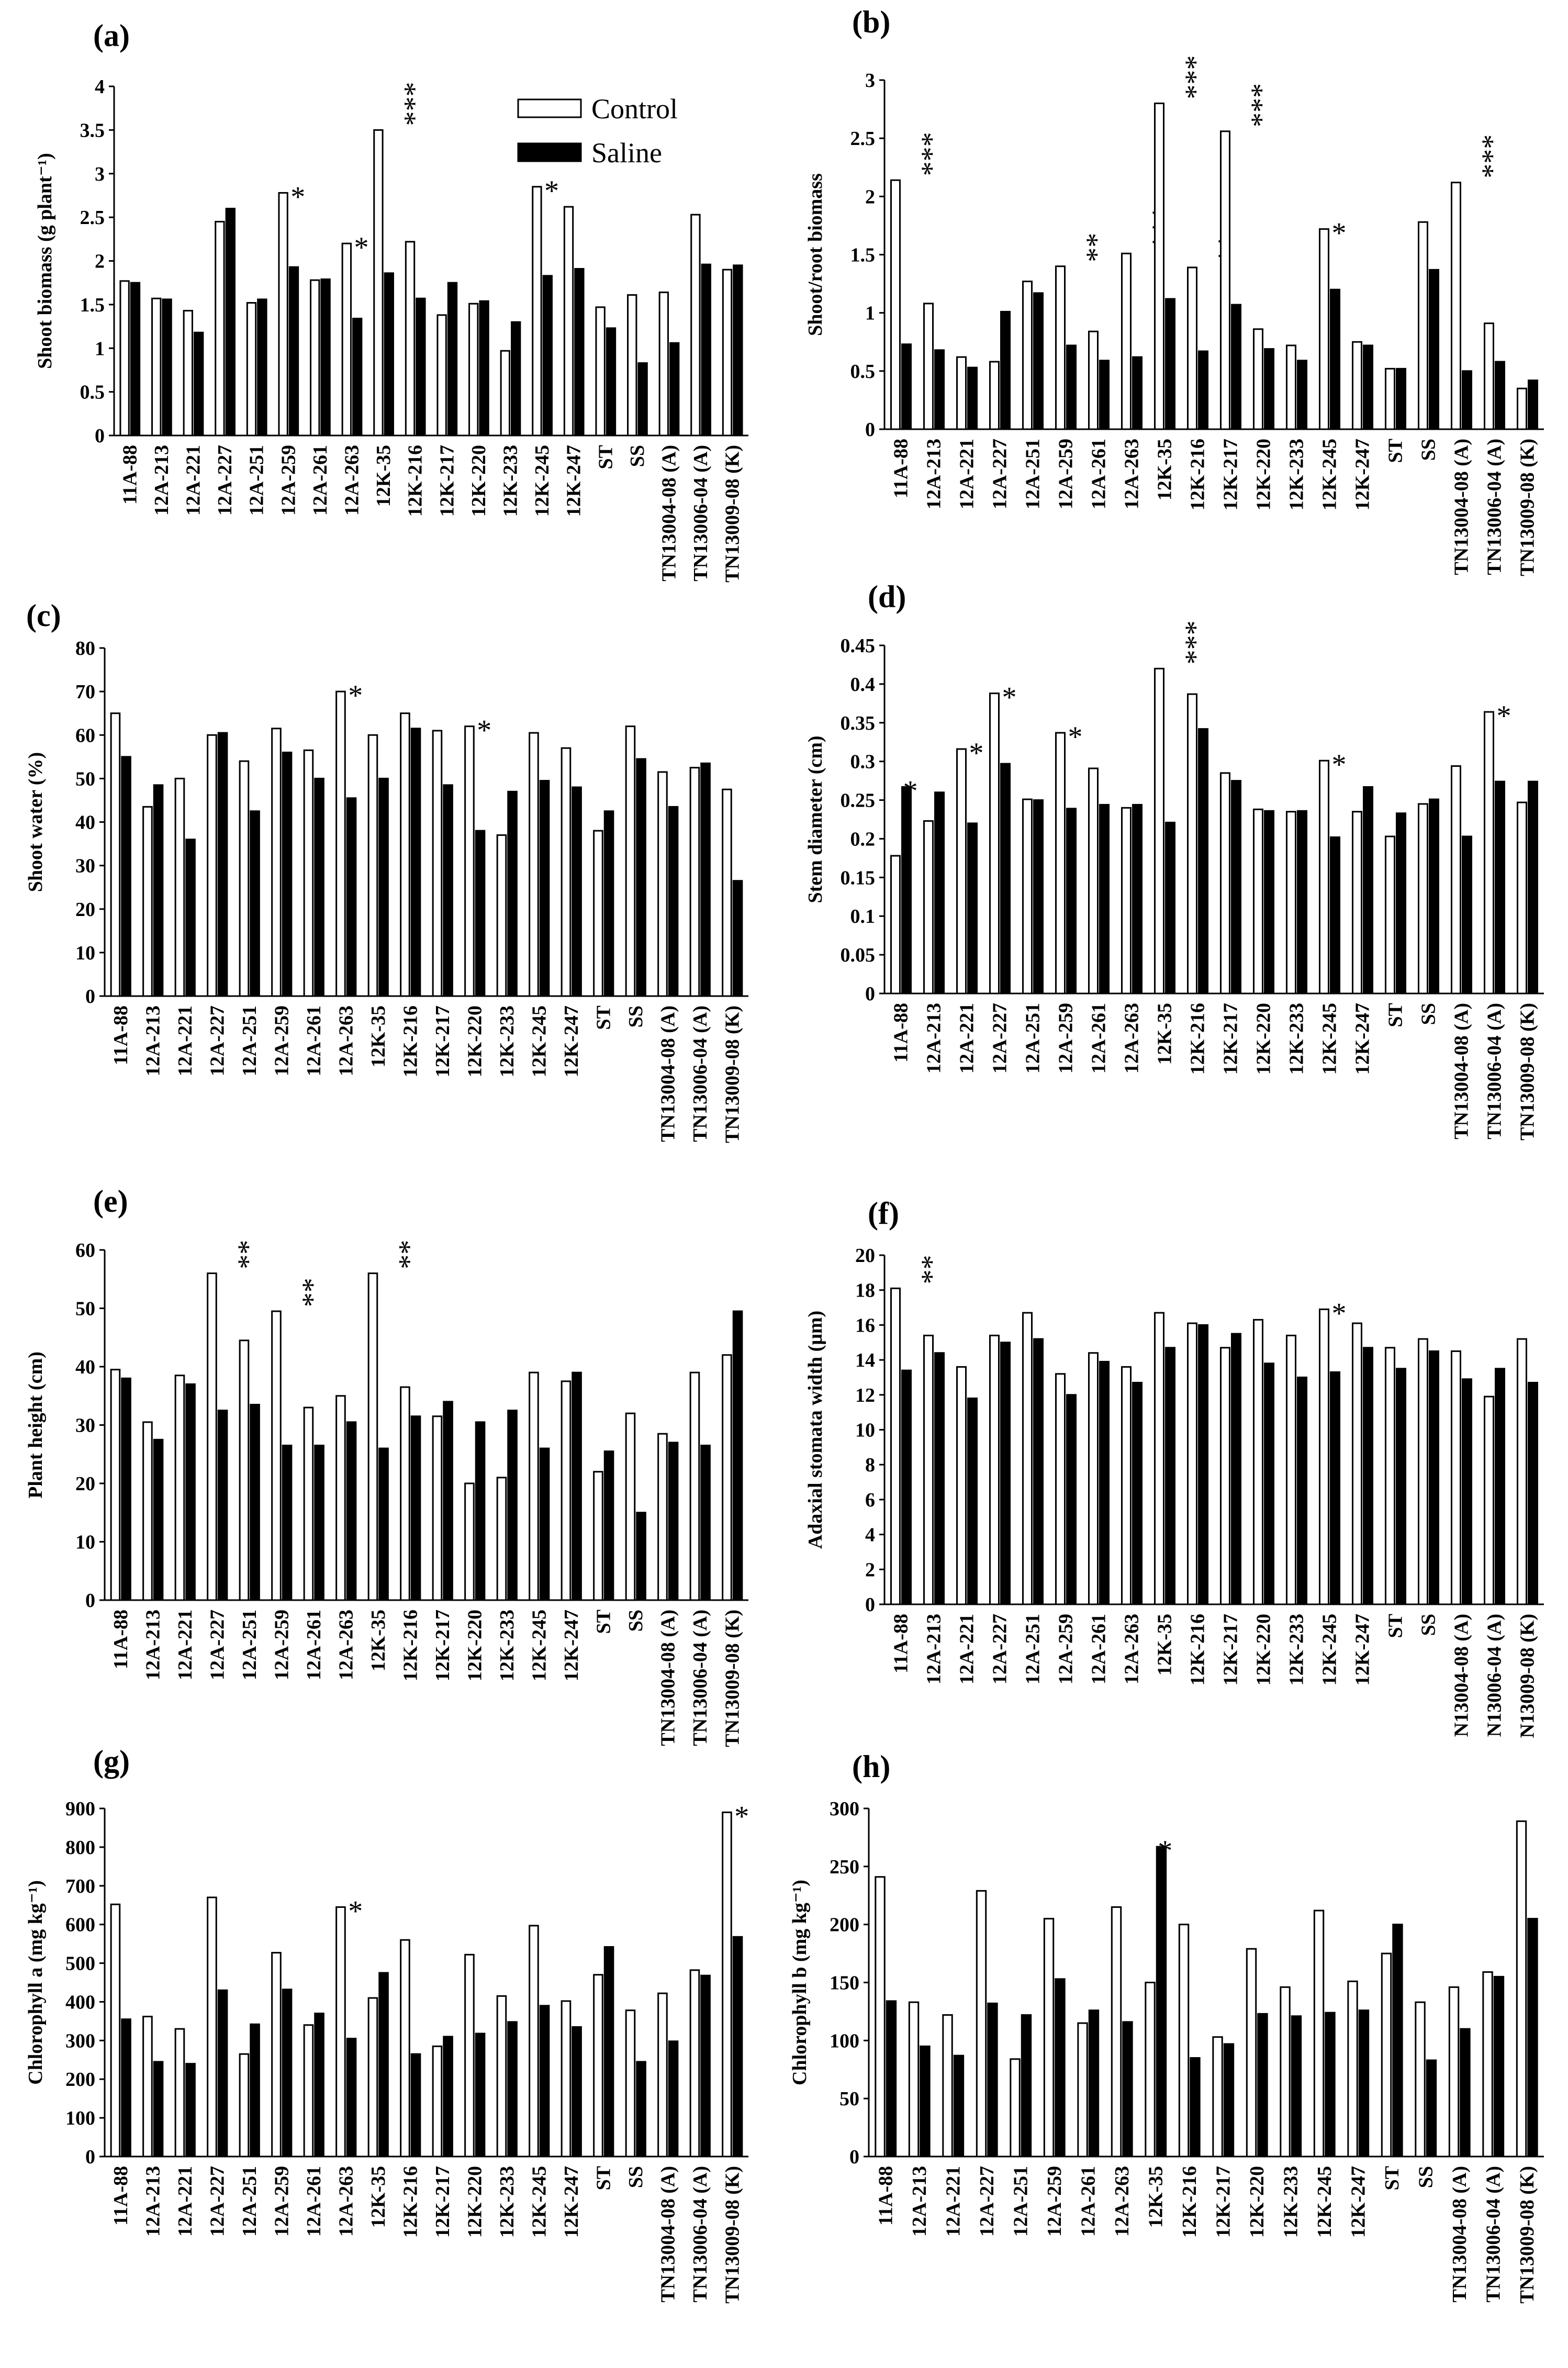 The image size is (1568, 2368). What do you see at coordinates (1066, 1649) in the screenshot?
I see `x-tick-label: 12A-259` at bounding box center [1066, 1649].